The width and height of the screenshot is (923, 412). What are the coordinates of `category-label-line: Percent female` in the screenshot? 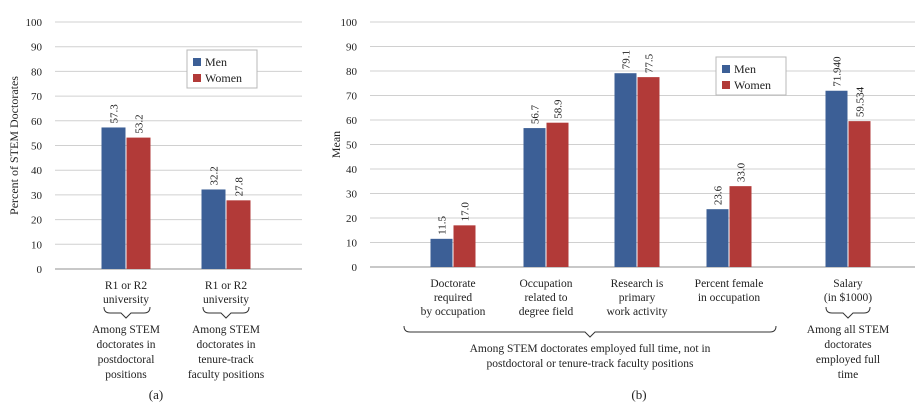 It's located at (729, 284).